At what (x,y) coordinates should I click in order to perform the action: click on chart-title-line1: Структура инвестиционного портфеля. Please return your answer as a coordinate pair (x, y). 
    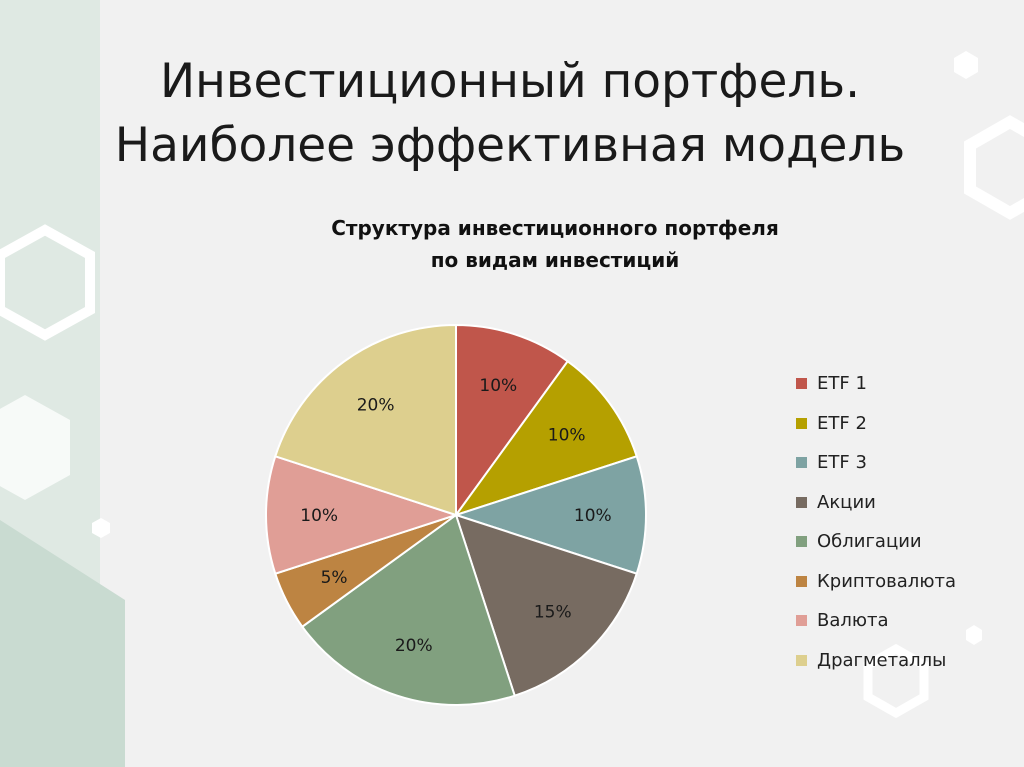
    Looking at the image, I should click on (555, 228).